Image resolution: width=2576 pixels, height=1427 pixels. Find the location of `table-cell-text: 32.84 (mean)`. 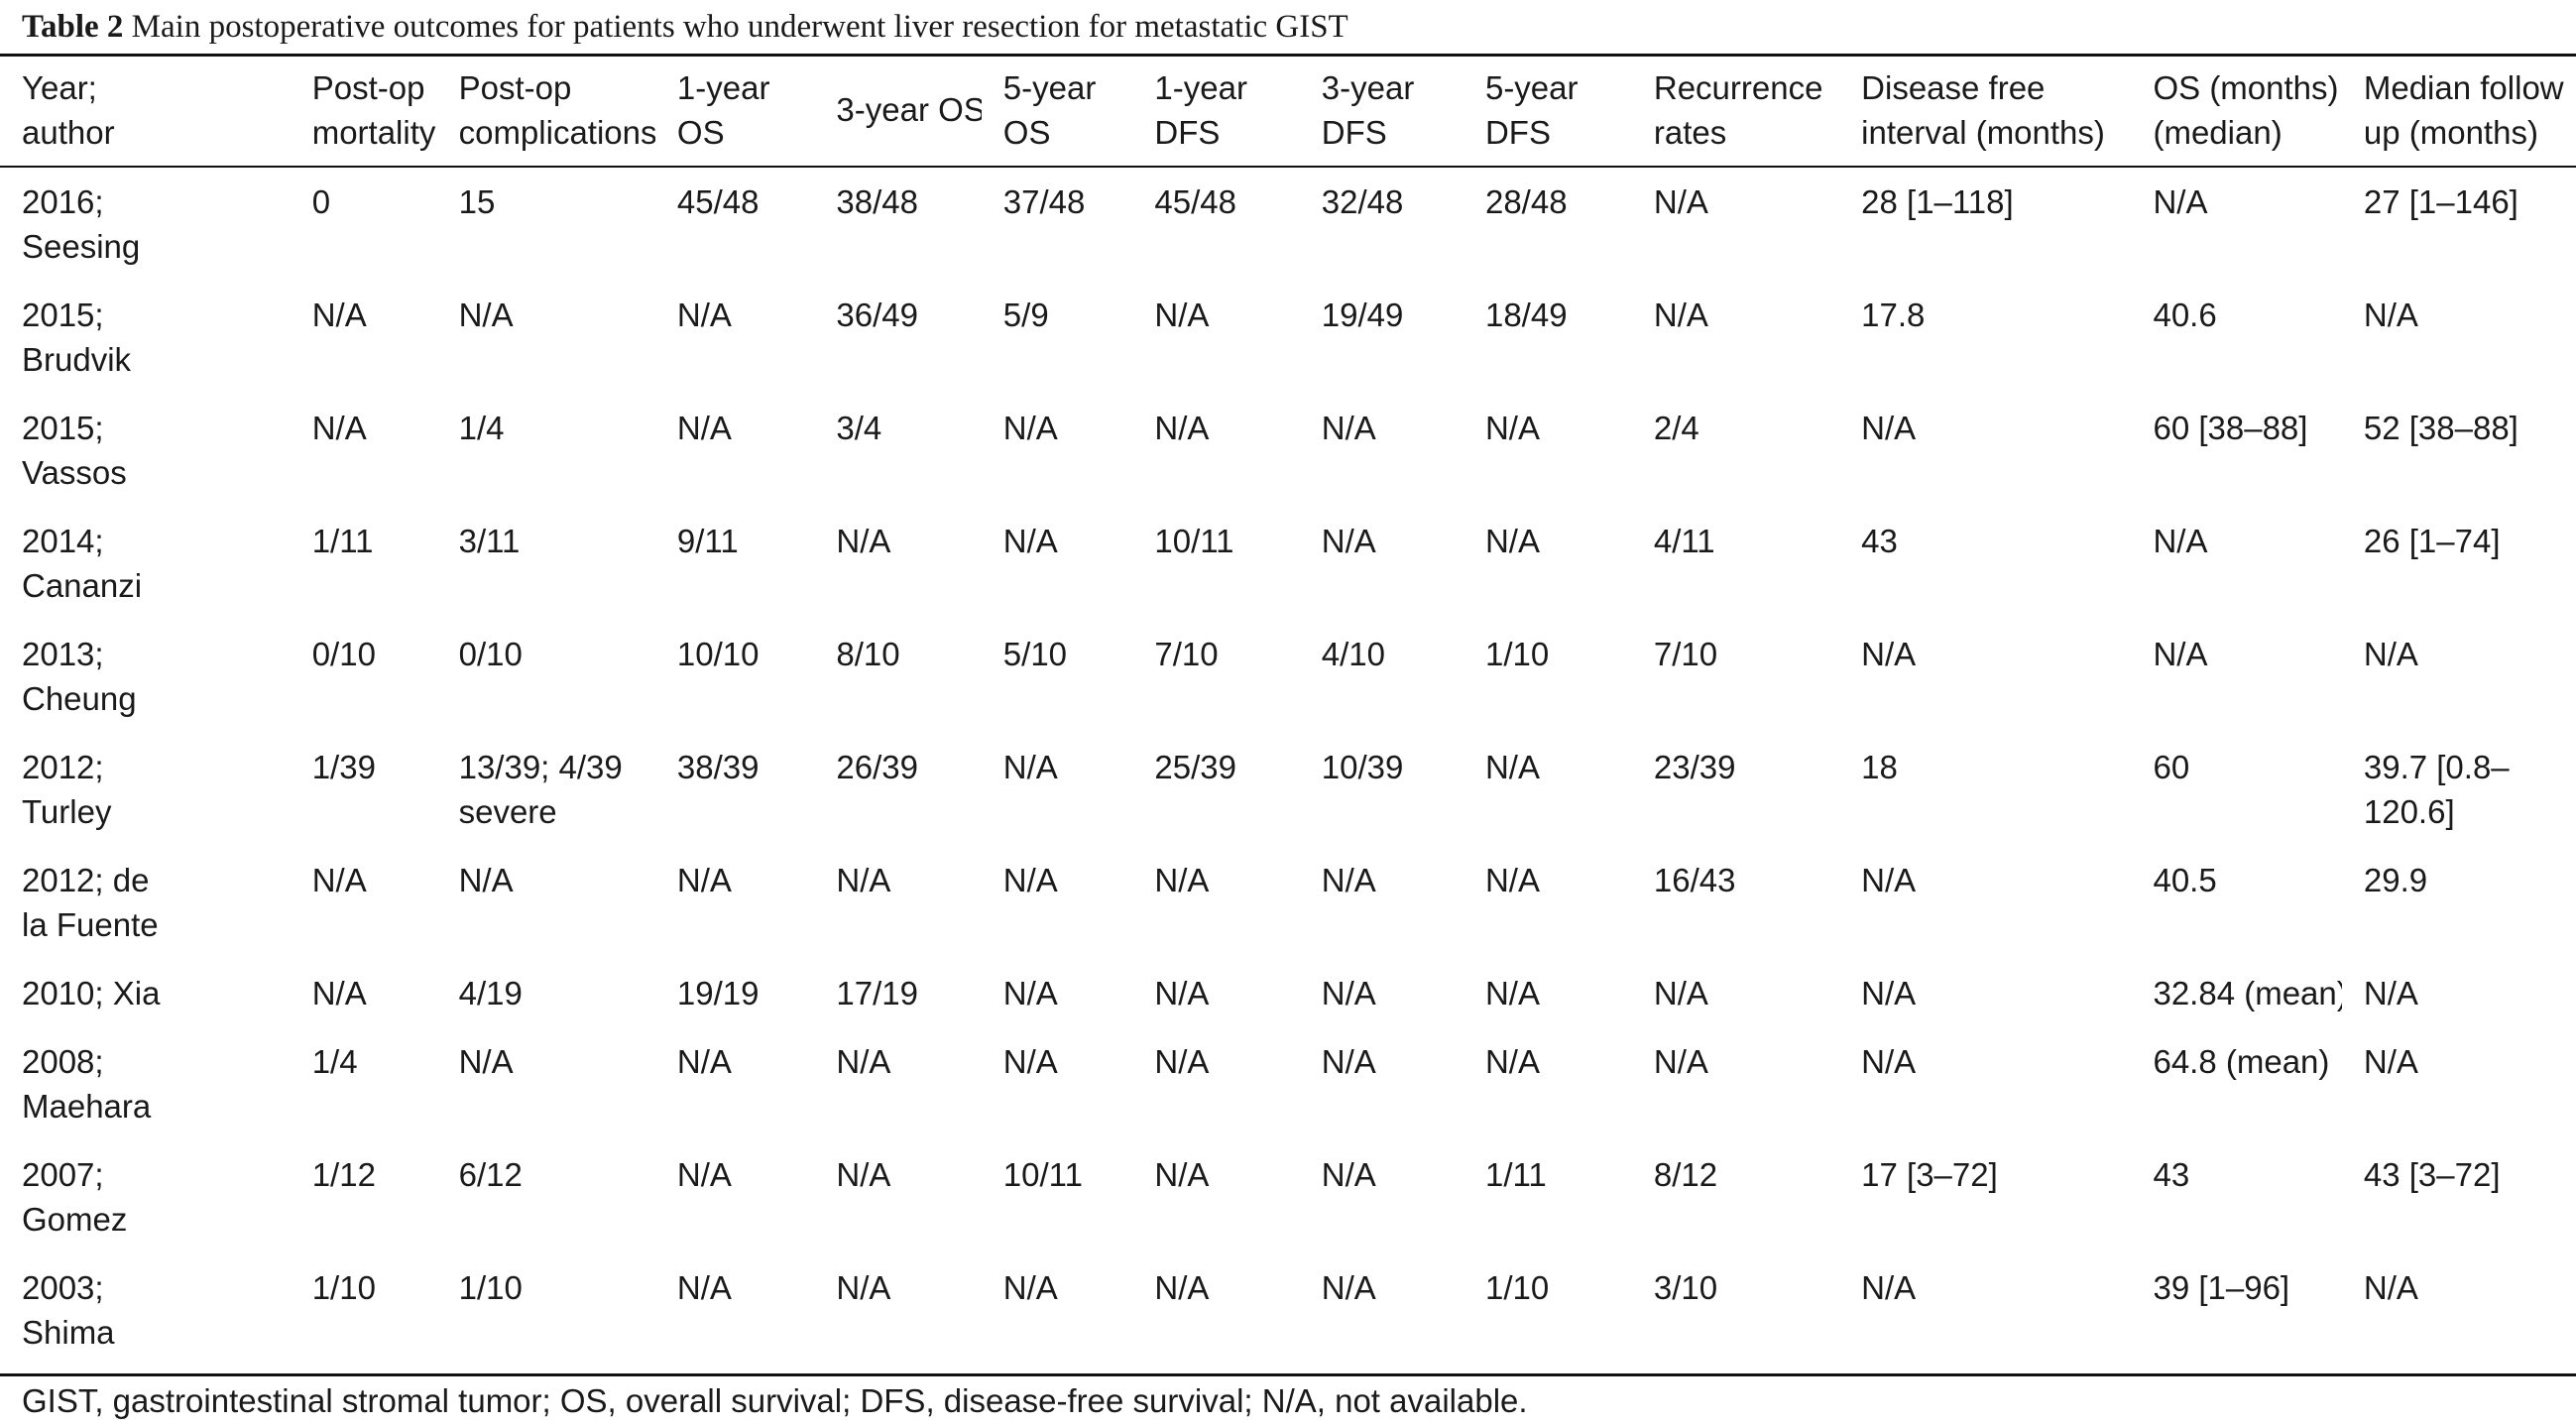

table-cell-text: 32.84 (mean) is located at coordinates (2247, 993).